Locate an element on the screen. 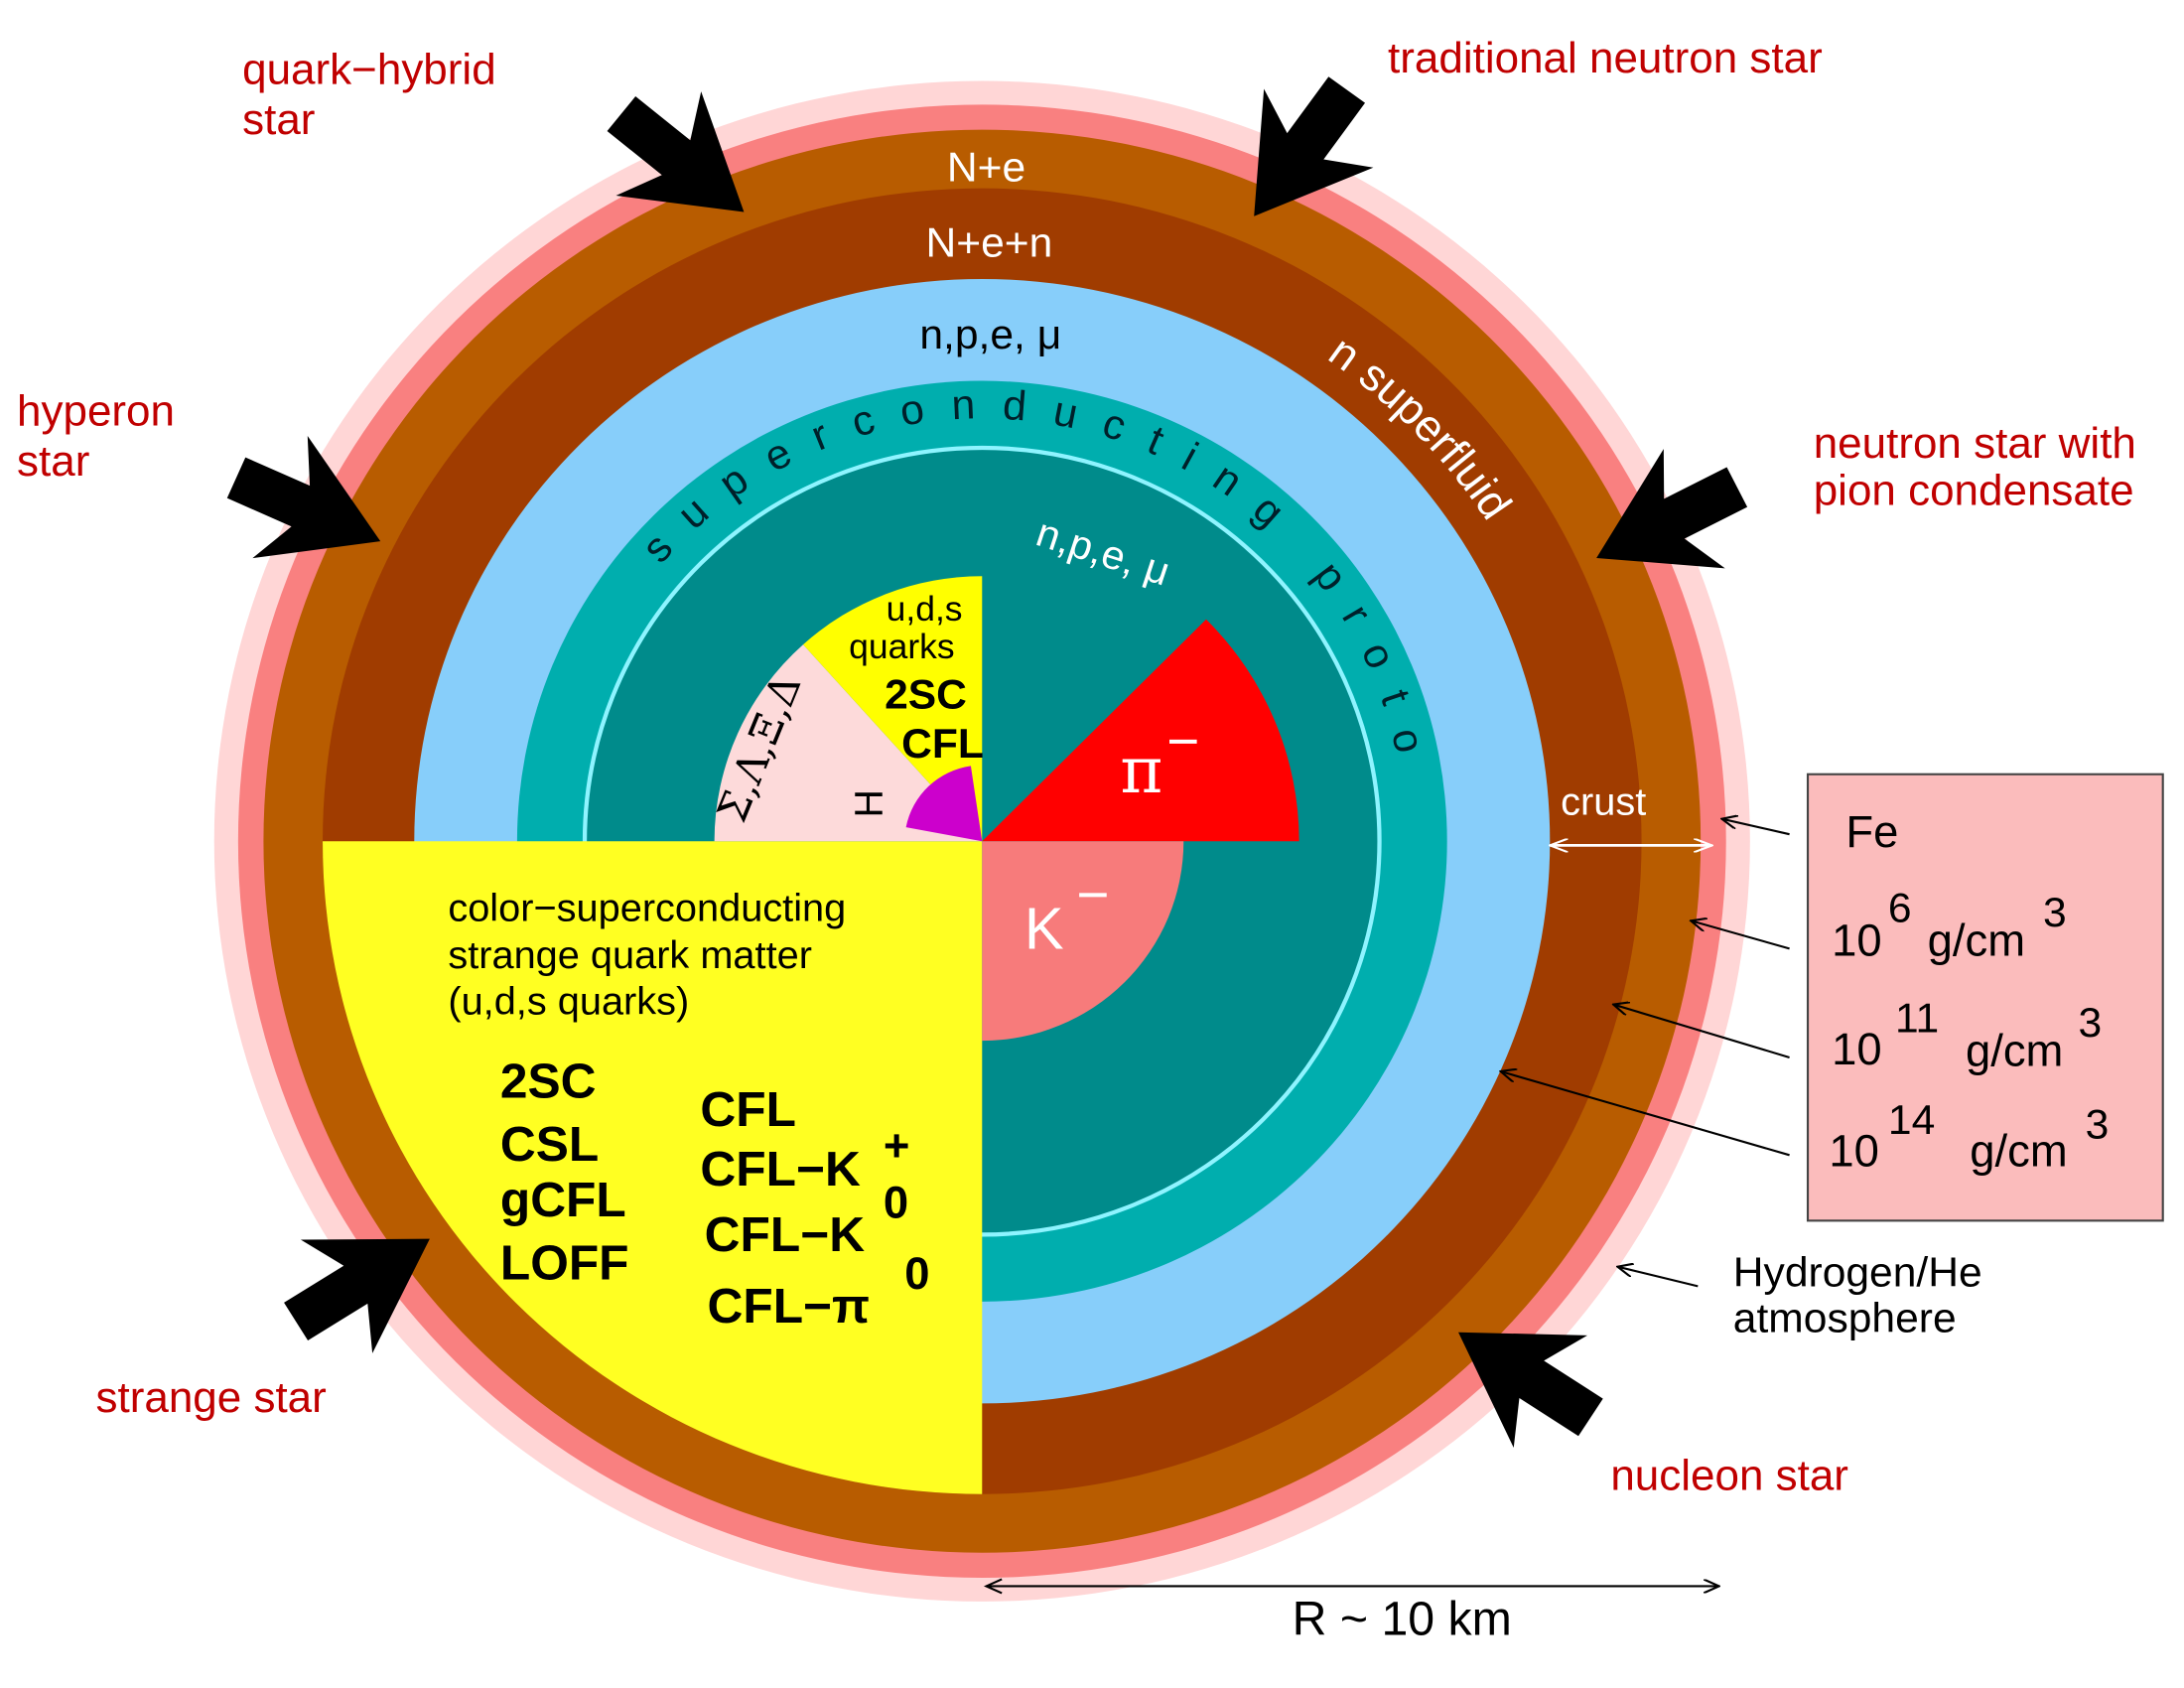 The height and width of the screenshot is (1688, 2184). phase: CFL is located at coordinates (748, 1109).